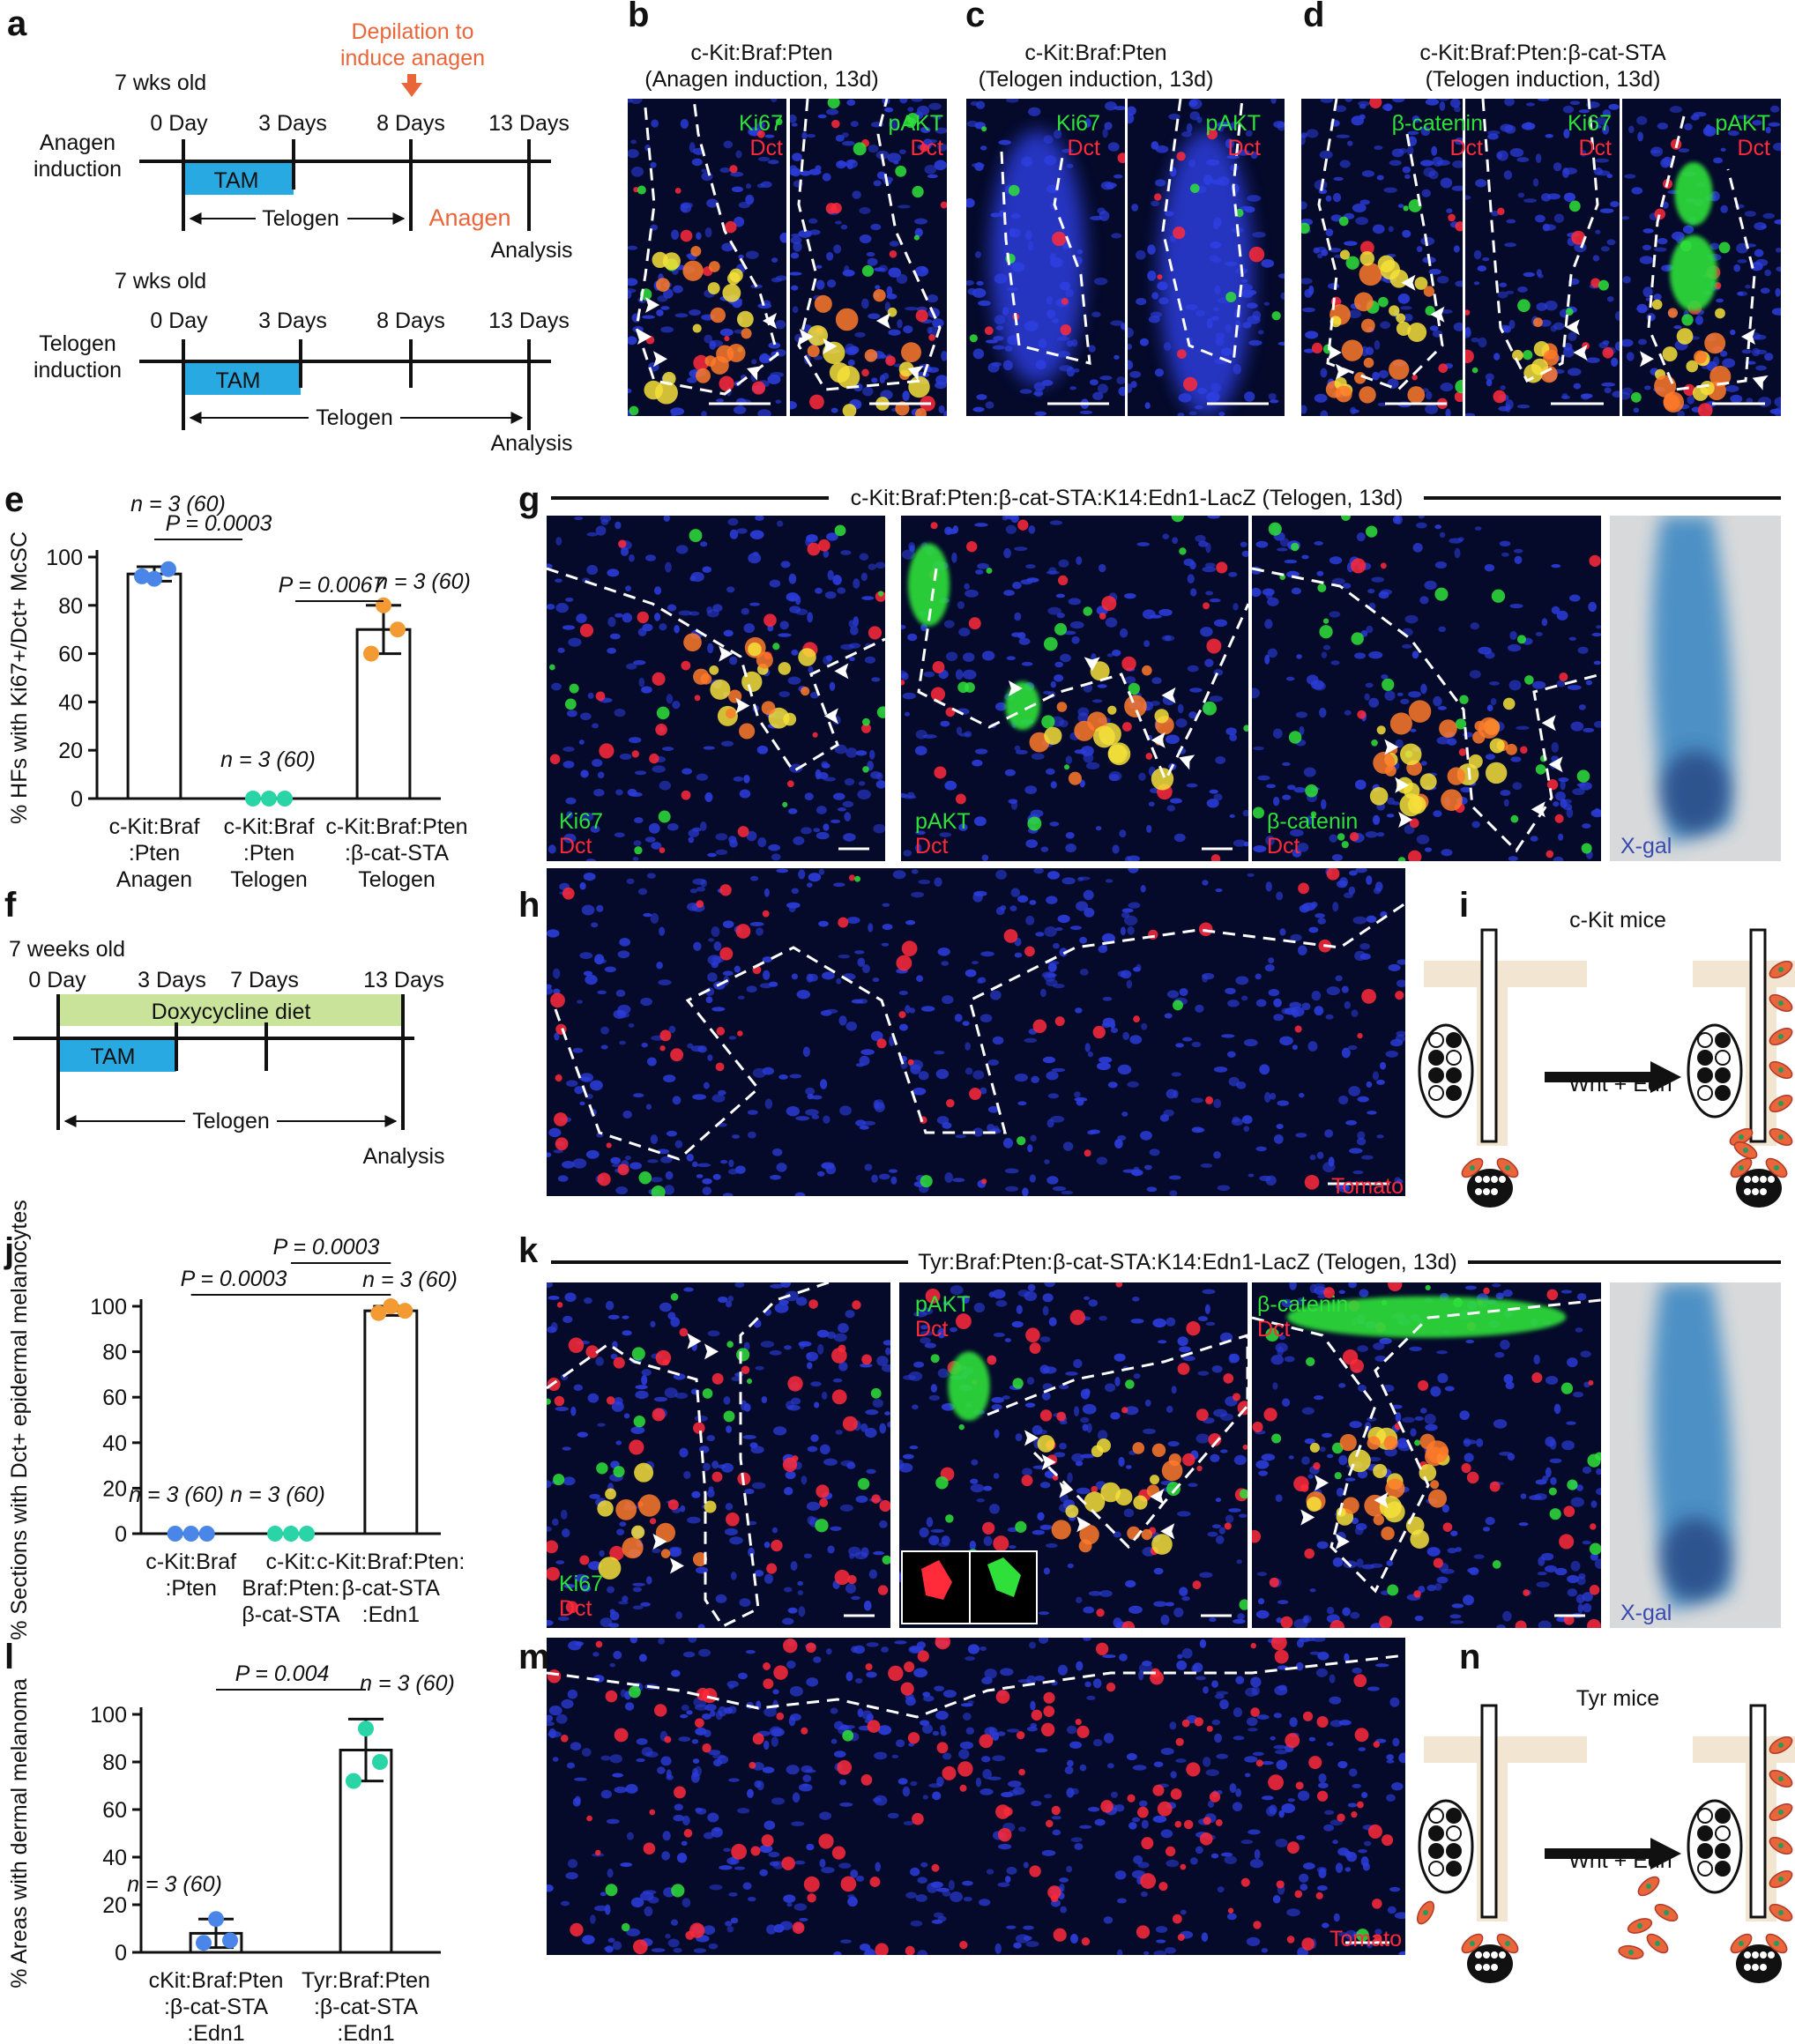 The image size is (1795, 2044). What do you see at coordinates (469, 217) in the screenshot?
I see `anagen-word: Anagen` at bounding box center [469, 217].